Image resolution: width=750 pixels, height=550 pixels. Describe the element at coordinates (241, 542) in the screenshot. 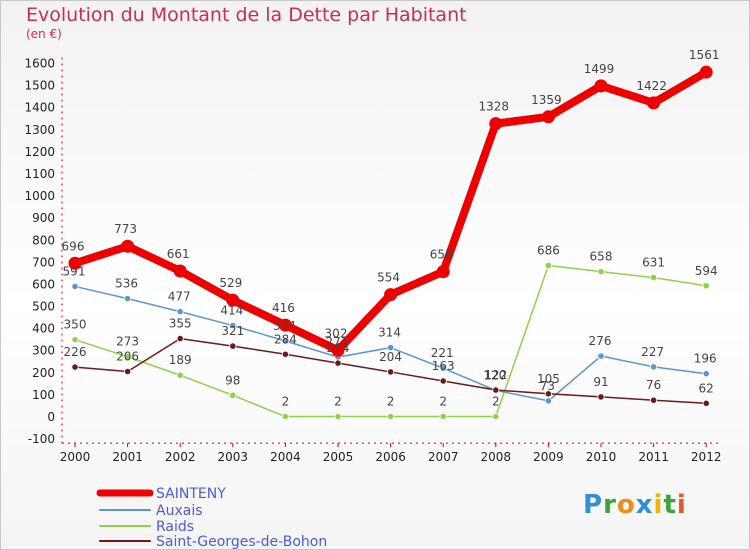

I see `legend-label-3: Saint-Georges-de-Bohon` at that location.